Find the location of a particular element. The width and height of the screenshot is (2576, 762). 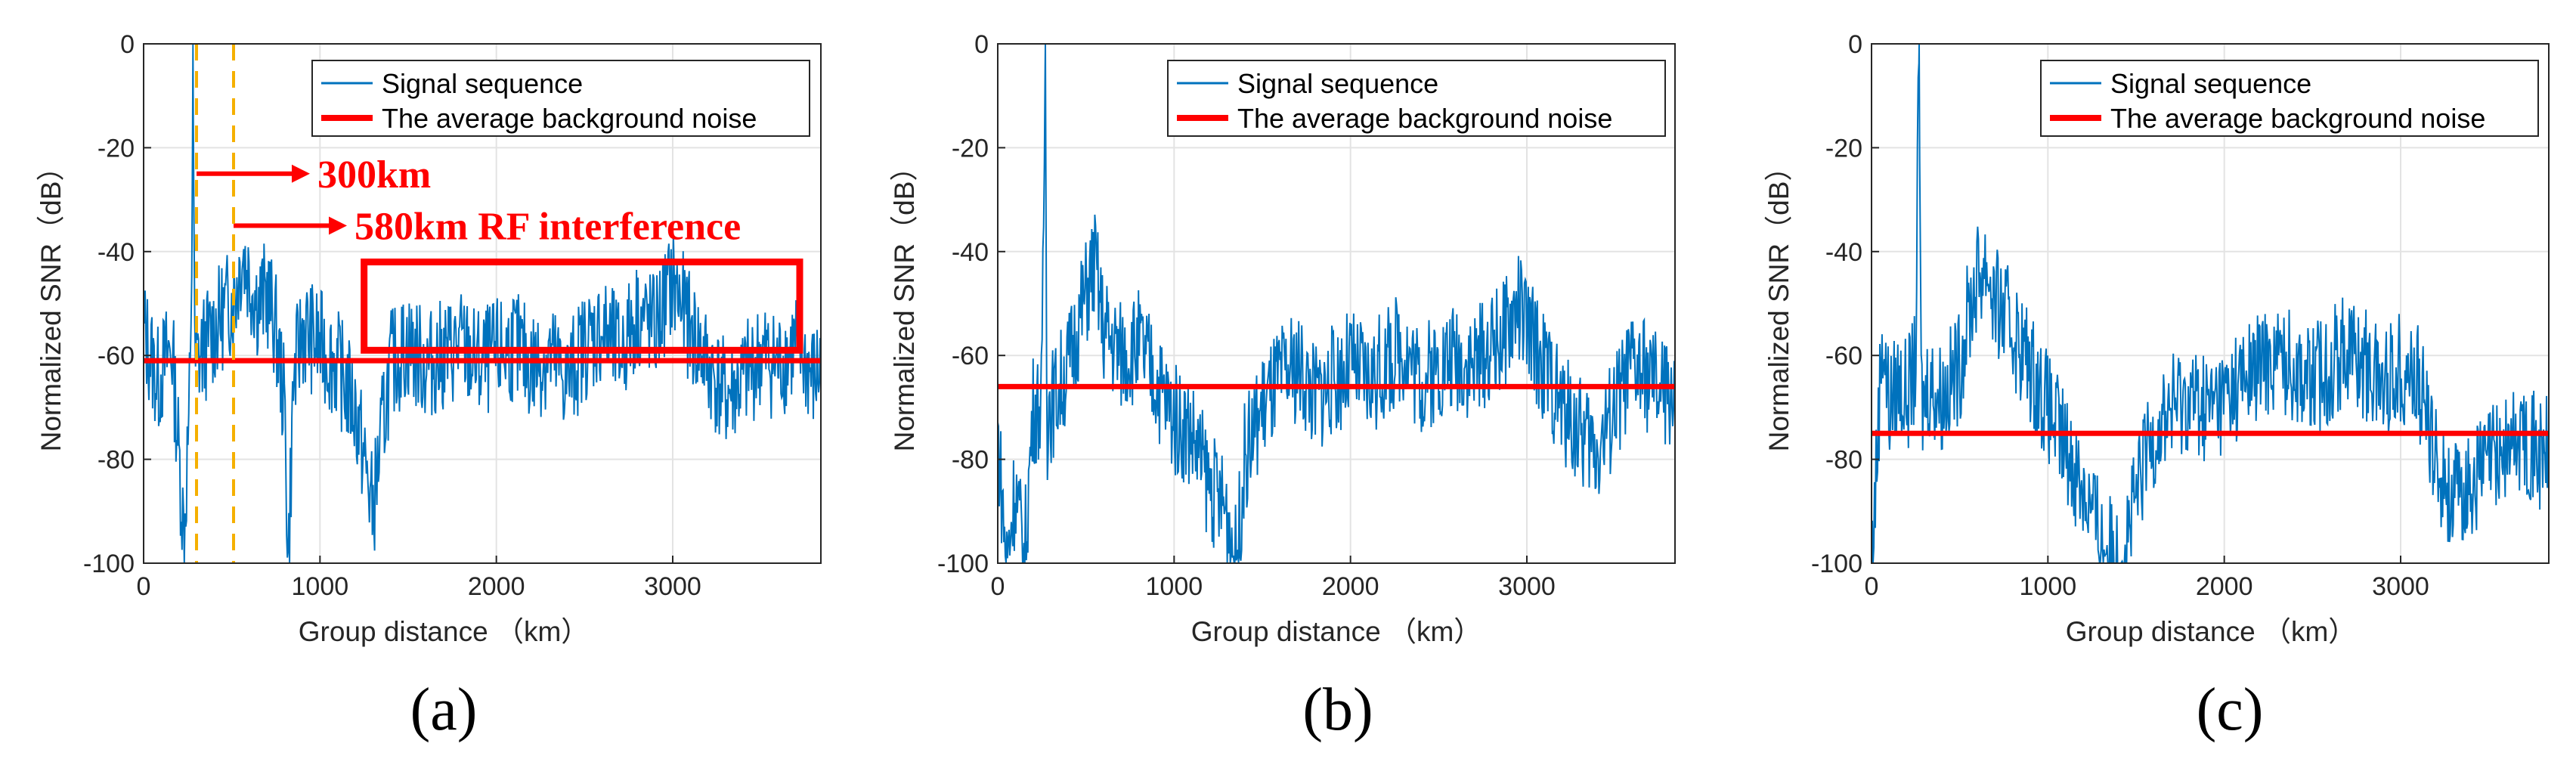

panel-c-xtick-label: 0 is located at coordinates (1872, 586).